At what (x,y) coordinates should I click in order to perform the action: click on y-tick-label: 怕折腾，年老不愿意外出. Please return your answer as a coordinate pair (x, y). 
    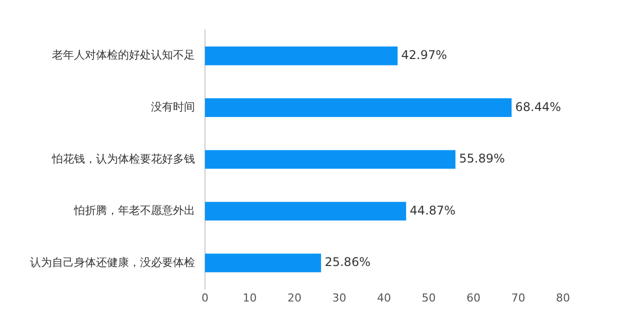
    Looking at the image, I should click on (134, 211).